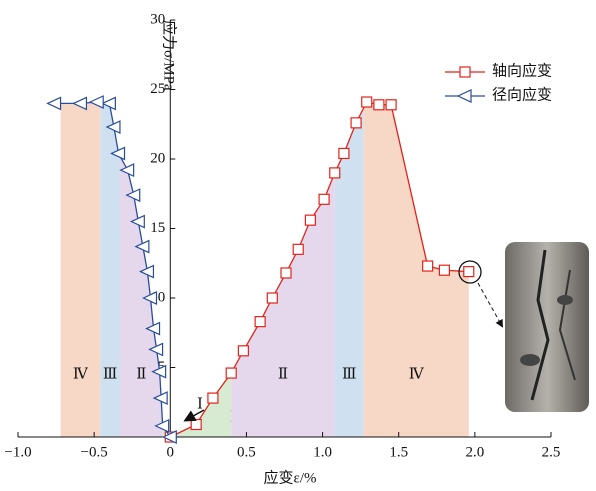 The image size is (596, 491). What do you see at coordinates (194, 415) in the screenshot?
I see `label-arrow` at bounding box center [194, 415].